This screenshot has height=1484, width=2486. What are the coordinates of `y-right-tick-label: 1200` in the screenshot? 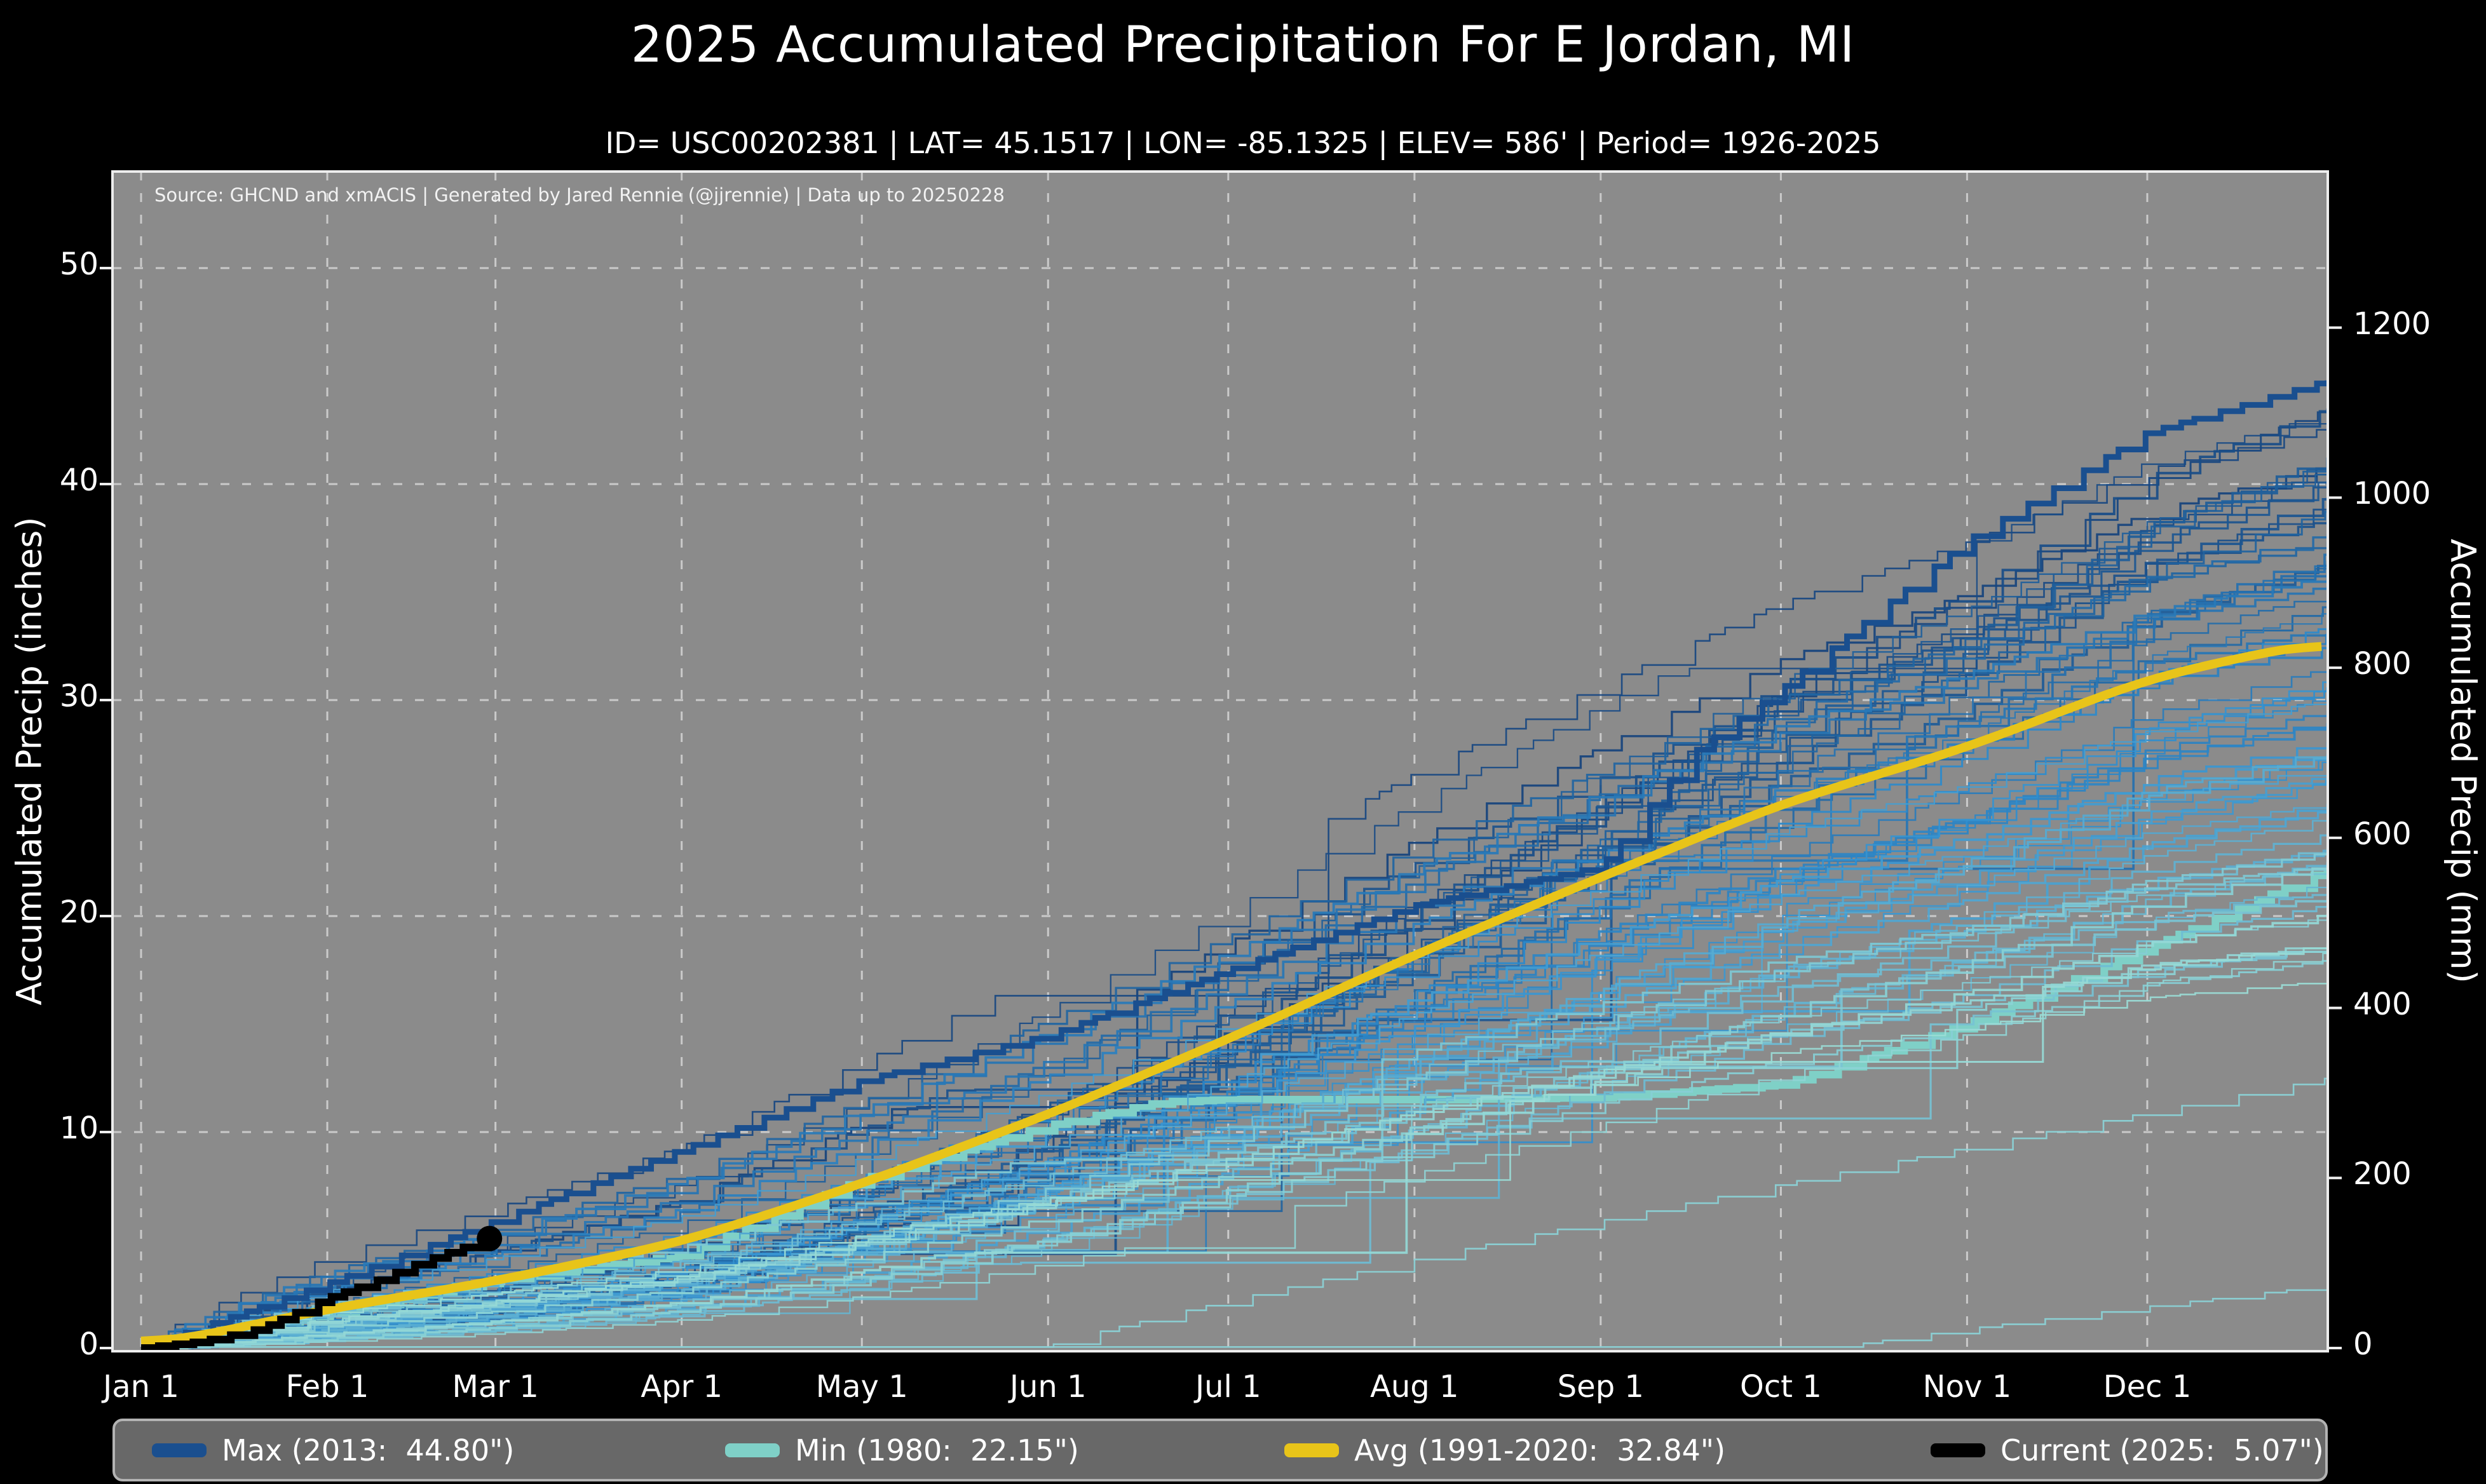 It's located at (2392, 324).